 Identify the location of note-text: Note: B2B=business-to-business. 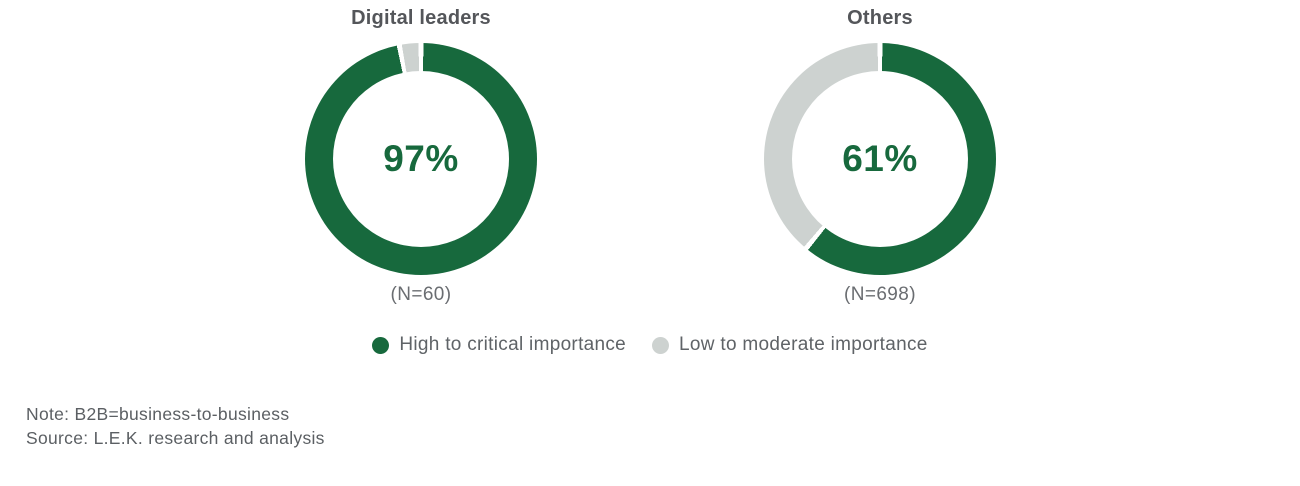
(158, 414).